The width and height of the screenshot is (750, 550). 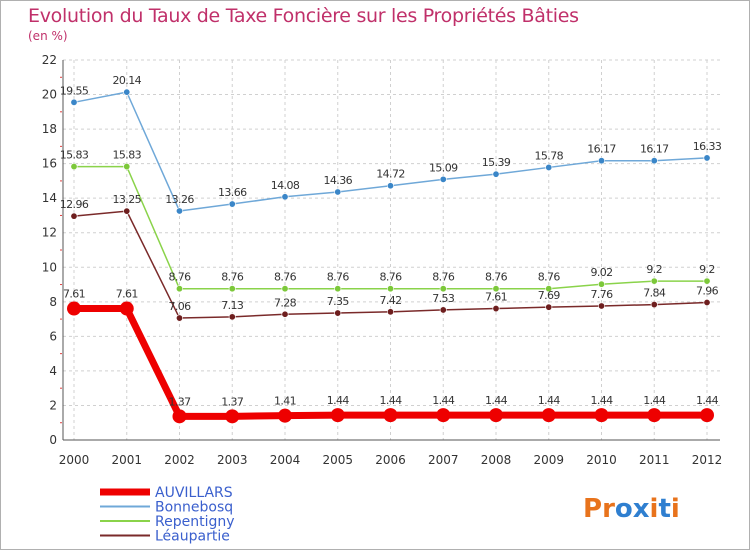 I want to click on legend-label-bonnebosq: Bonnebosq, so click(x=194, y=508).